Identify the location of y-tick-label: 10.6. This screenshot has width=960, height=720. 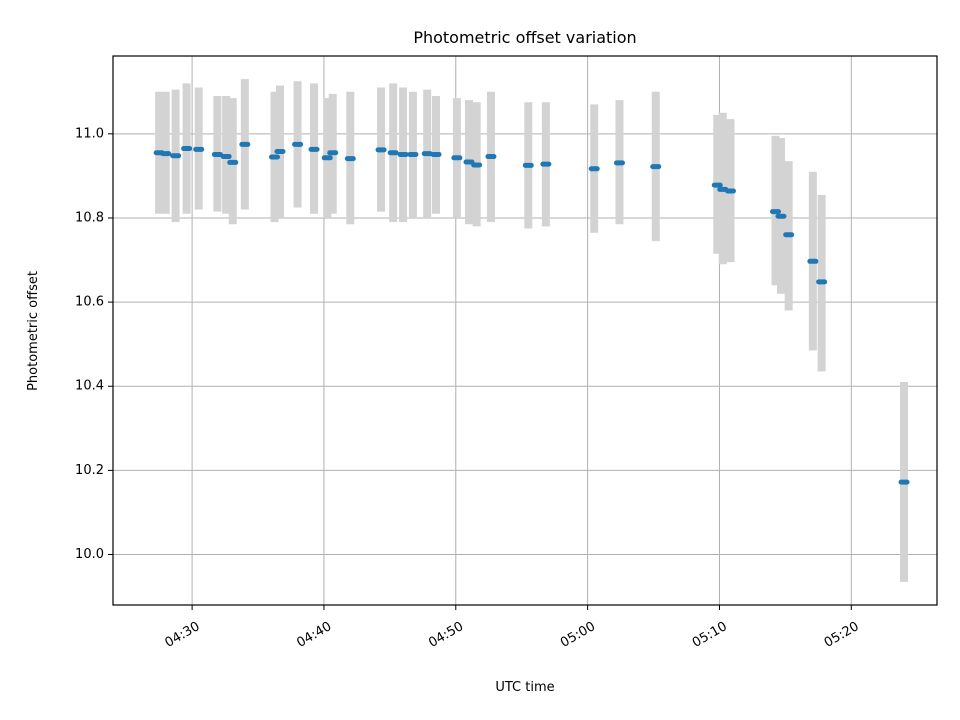
(89, 302).